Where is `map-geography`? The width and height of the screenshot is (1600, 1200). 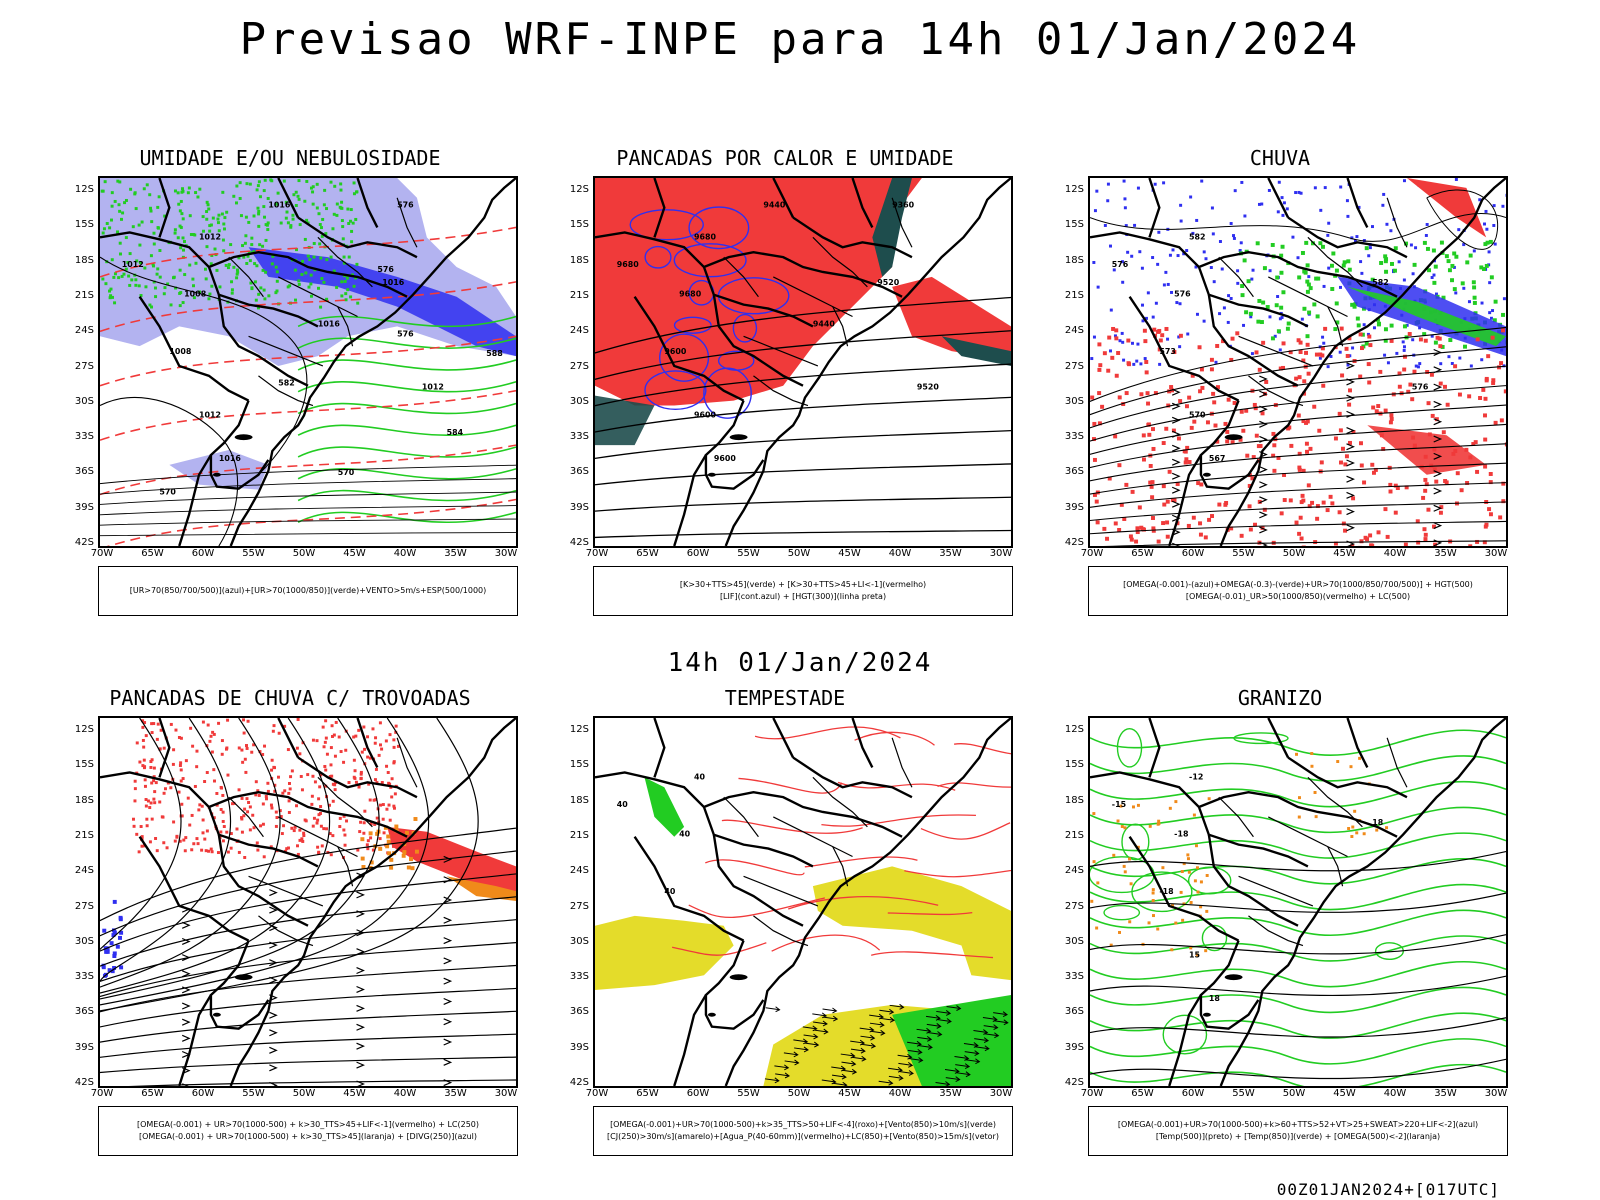
map-geography is located at coordinates (1298, 902).